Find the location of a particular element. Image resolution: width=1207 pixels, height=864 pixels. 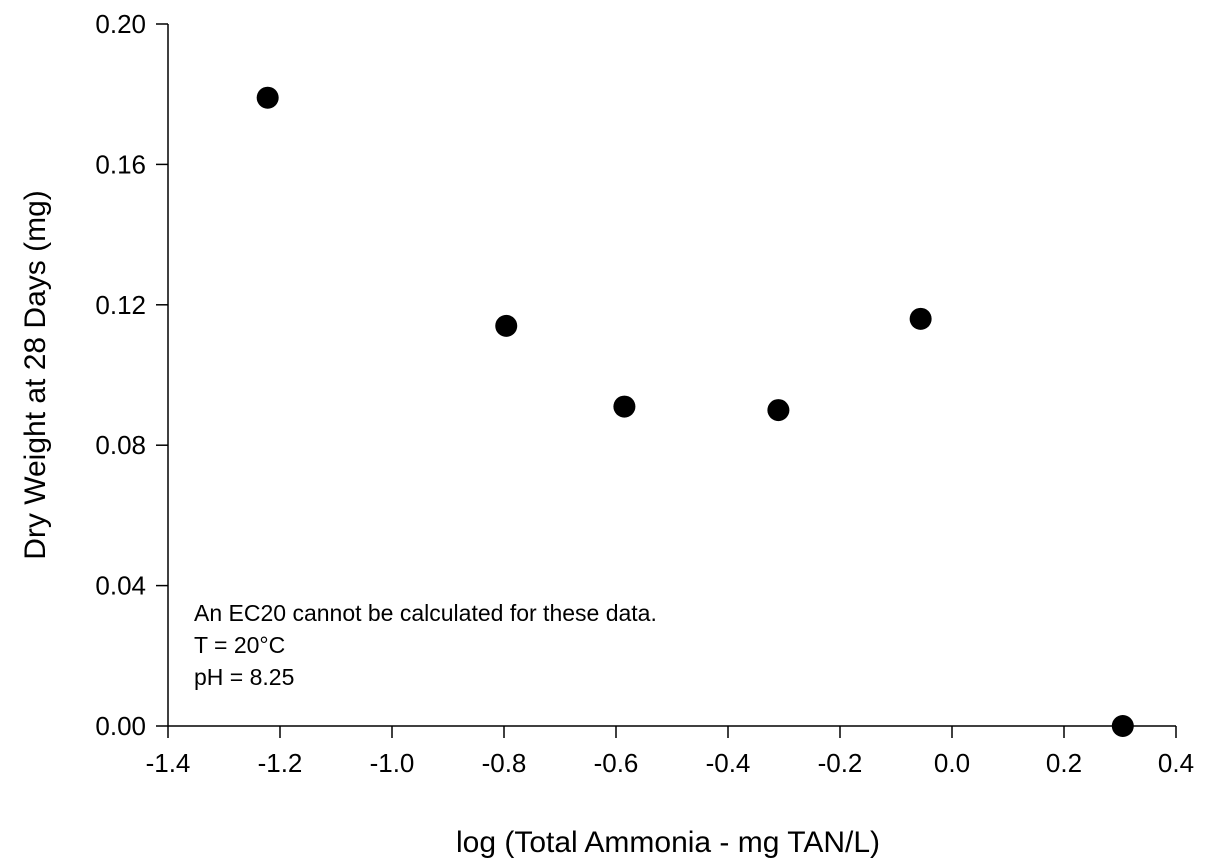

x-tick-label: -0.4 is located at coordinates (728, 763).